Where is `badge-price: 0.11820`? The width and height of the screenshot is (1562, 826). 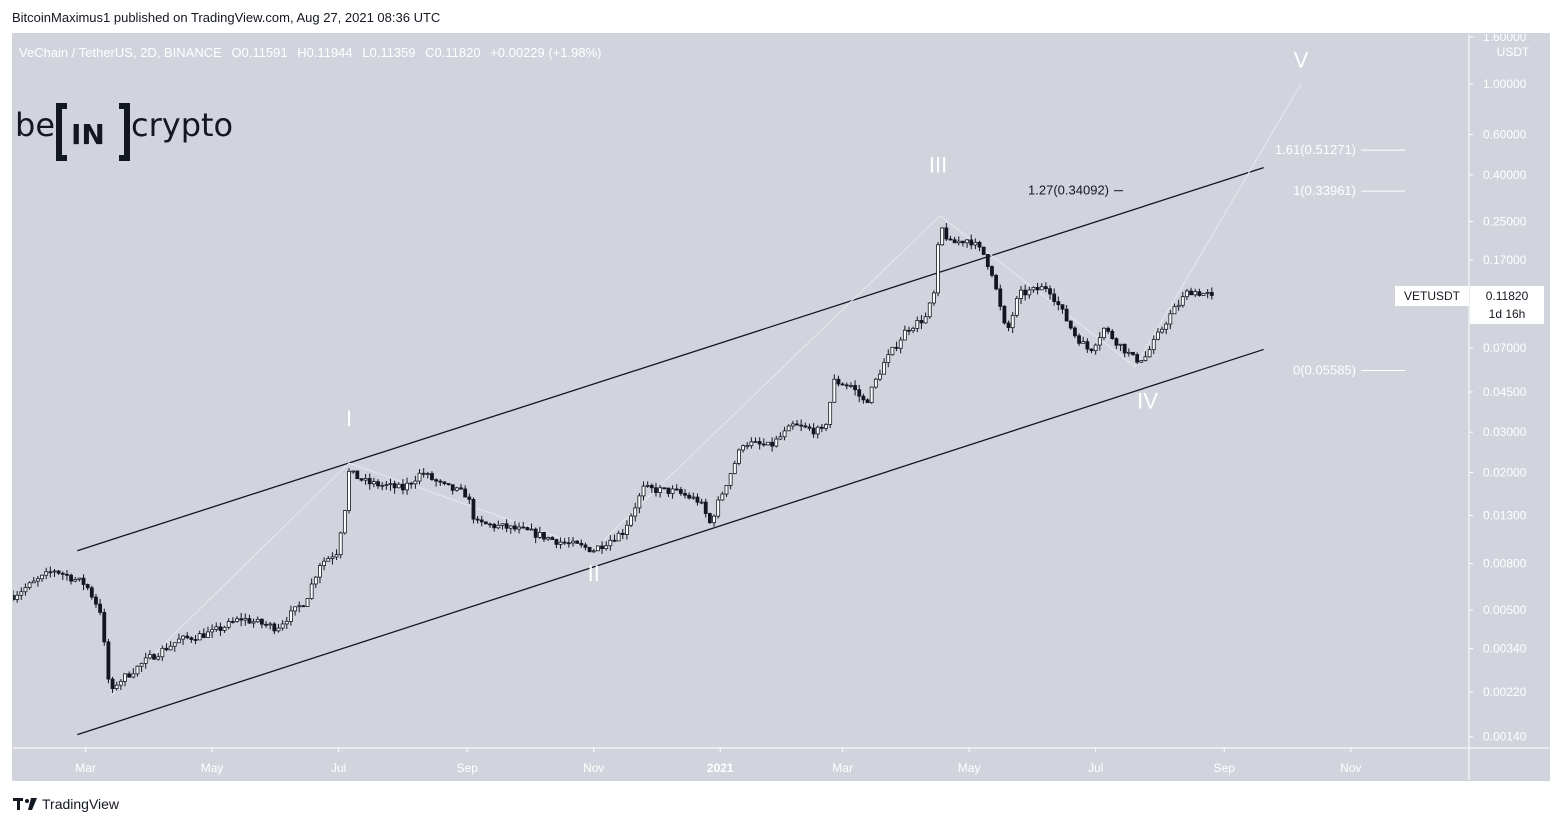
badge-price: 0.11820 is located at coordinates (1507, 296).